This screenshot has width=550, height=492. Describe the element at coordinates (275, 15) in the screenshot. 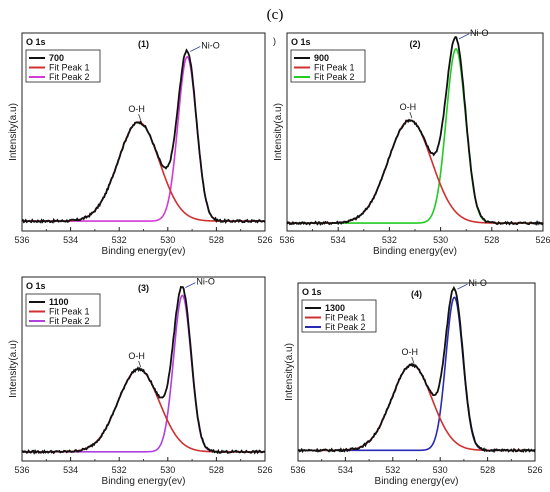

I see `figure-label: (c)` at that location.